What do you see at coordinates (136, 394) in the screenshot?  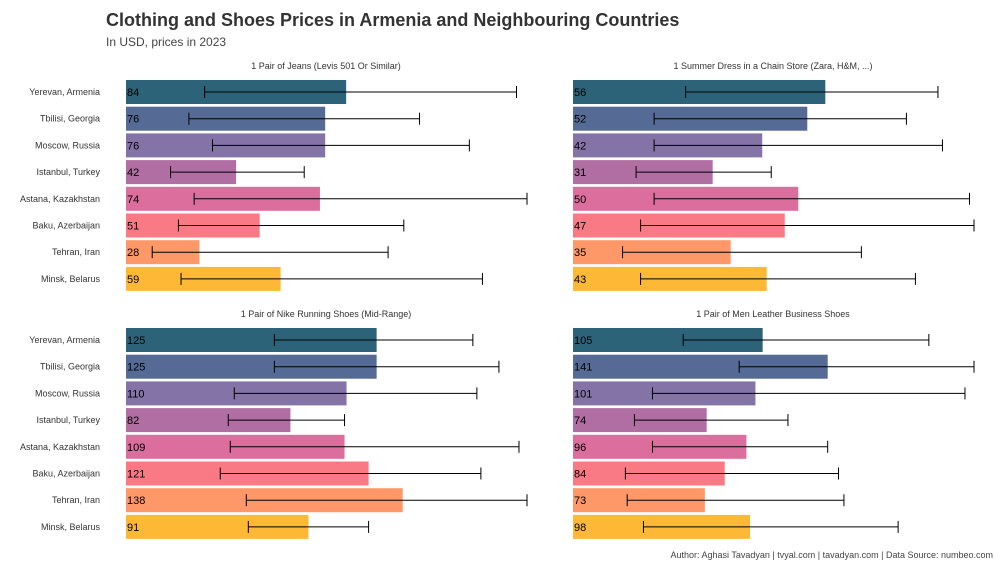 I see `value-label: 110` at bounding box center [136, 394].